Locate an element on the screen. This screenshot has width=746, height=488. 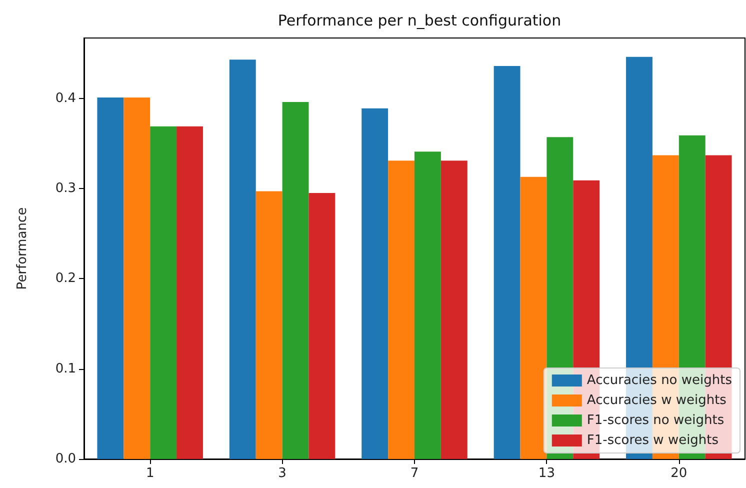
y-axis-title: Performance is located at coordinates (22, 248).